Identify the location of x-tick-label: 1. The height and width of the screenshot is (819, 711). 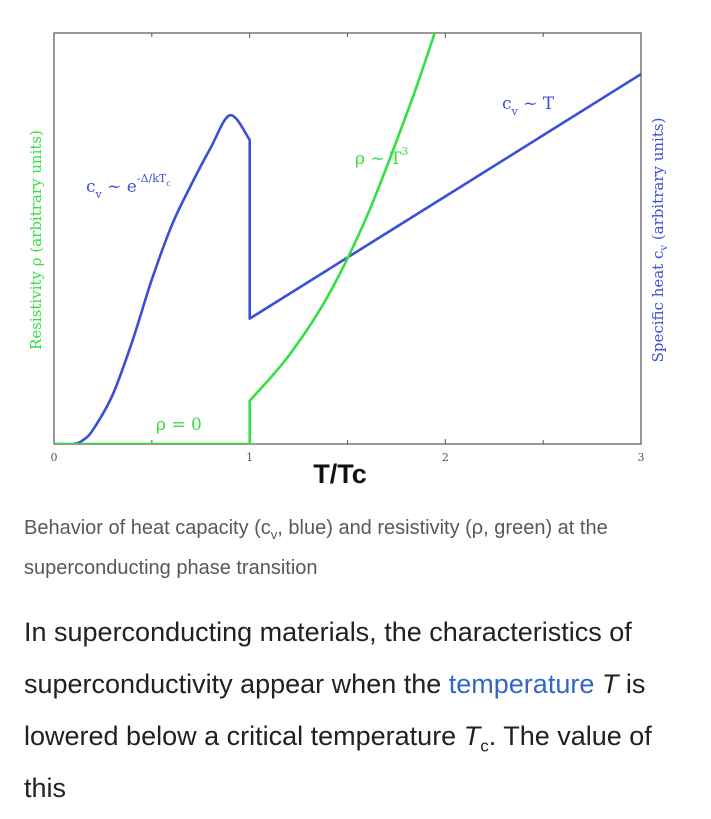
(249, 457).